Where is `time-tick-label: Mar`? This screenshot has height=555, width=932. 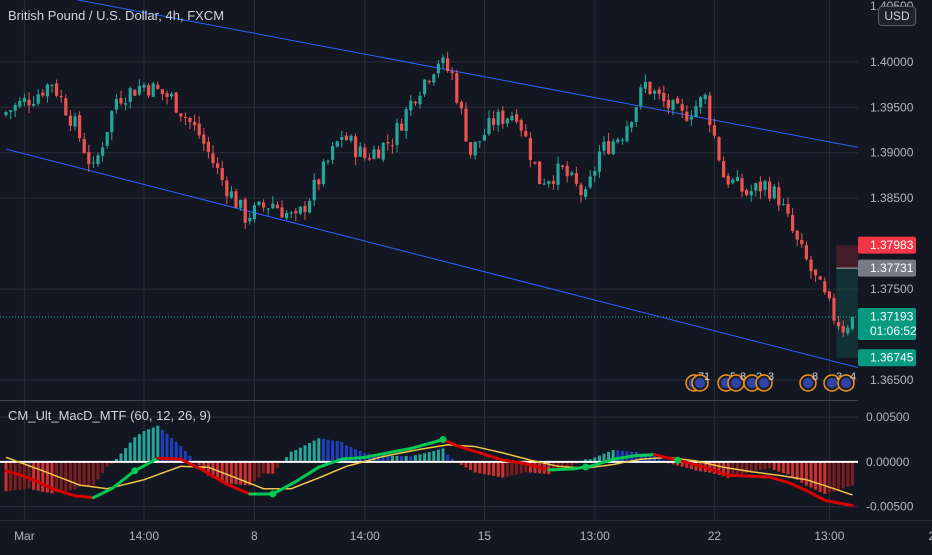
time-tick-label: Mar is located at coordinates (24, 536).